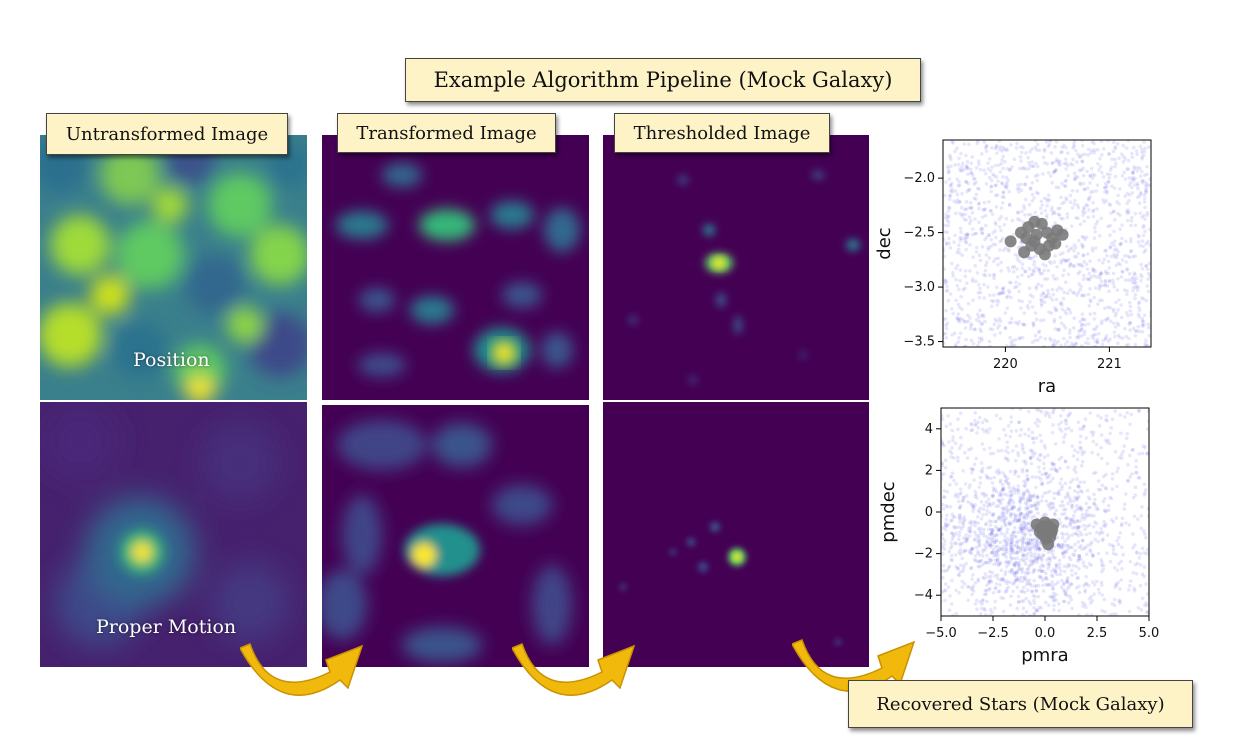 The width and height of the screenshot is (1257, 752). What do you see at coordinates (1097, 633) in the screenshot?
I see `x-tick-label: 2.5` at bounding box center [1097, 633].